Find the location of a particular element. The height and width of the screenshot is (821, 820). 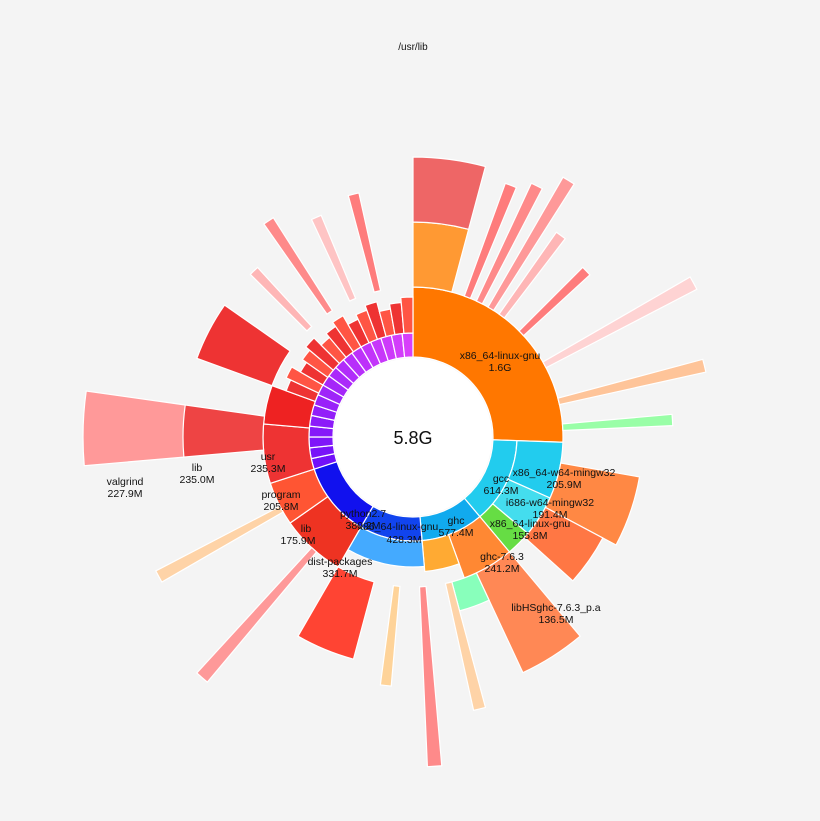

segment-label-x86-64-linux-gnu: x86_64-linux-gnu is located at coordinates (500, 356).